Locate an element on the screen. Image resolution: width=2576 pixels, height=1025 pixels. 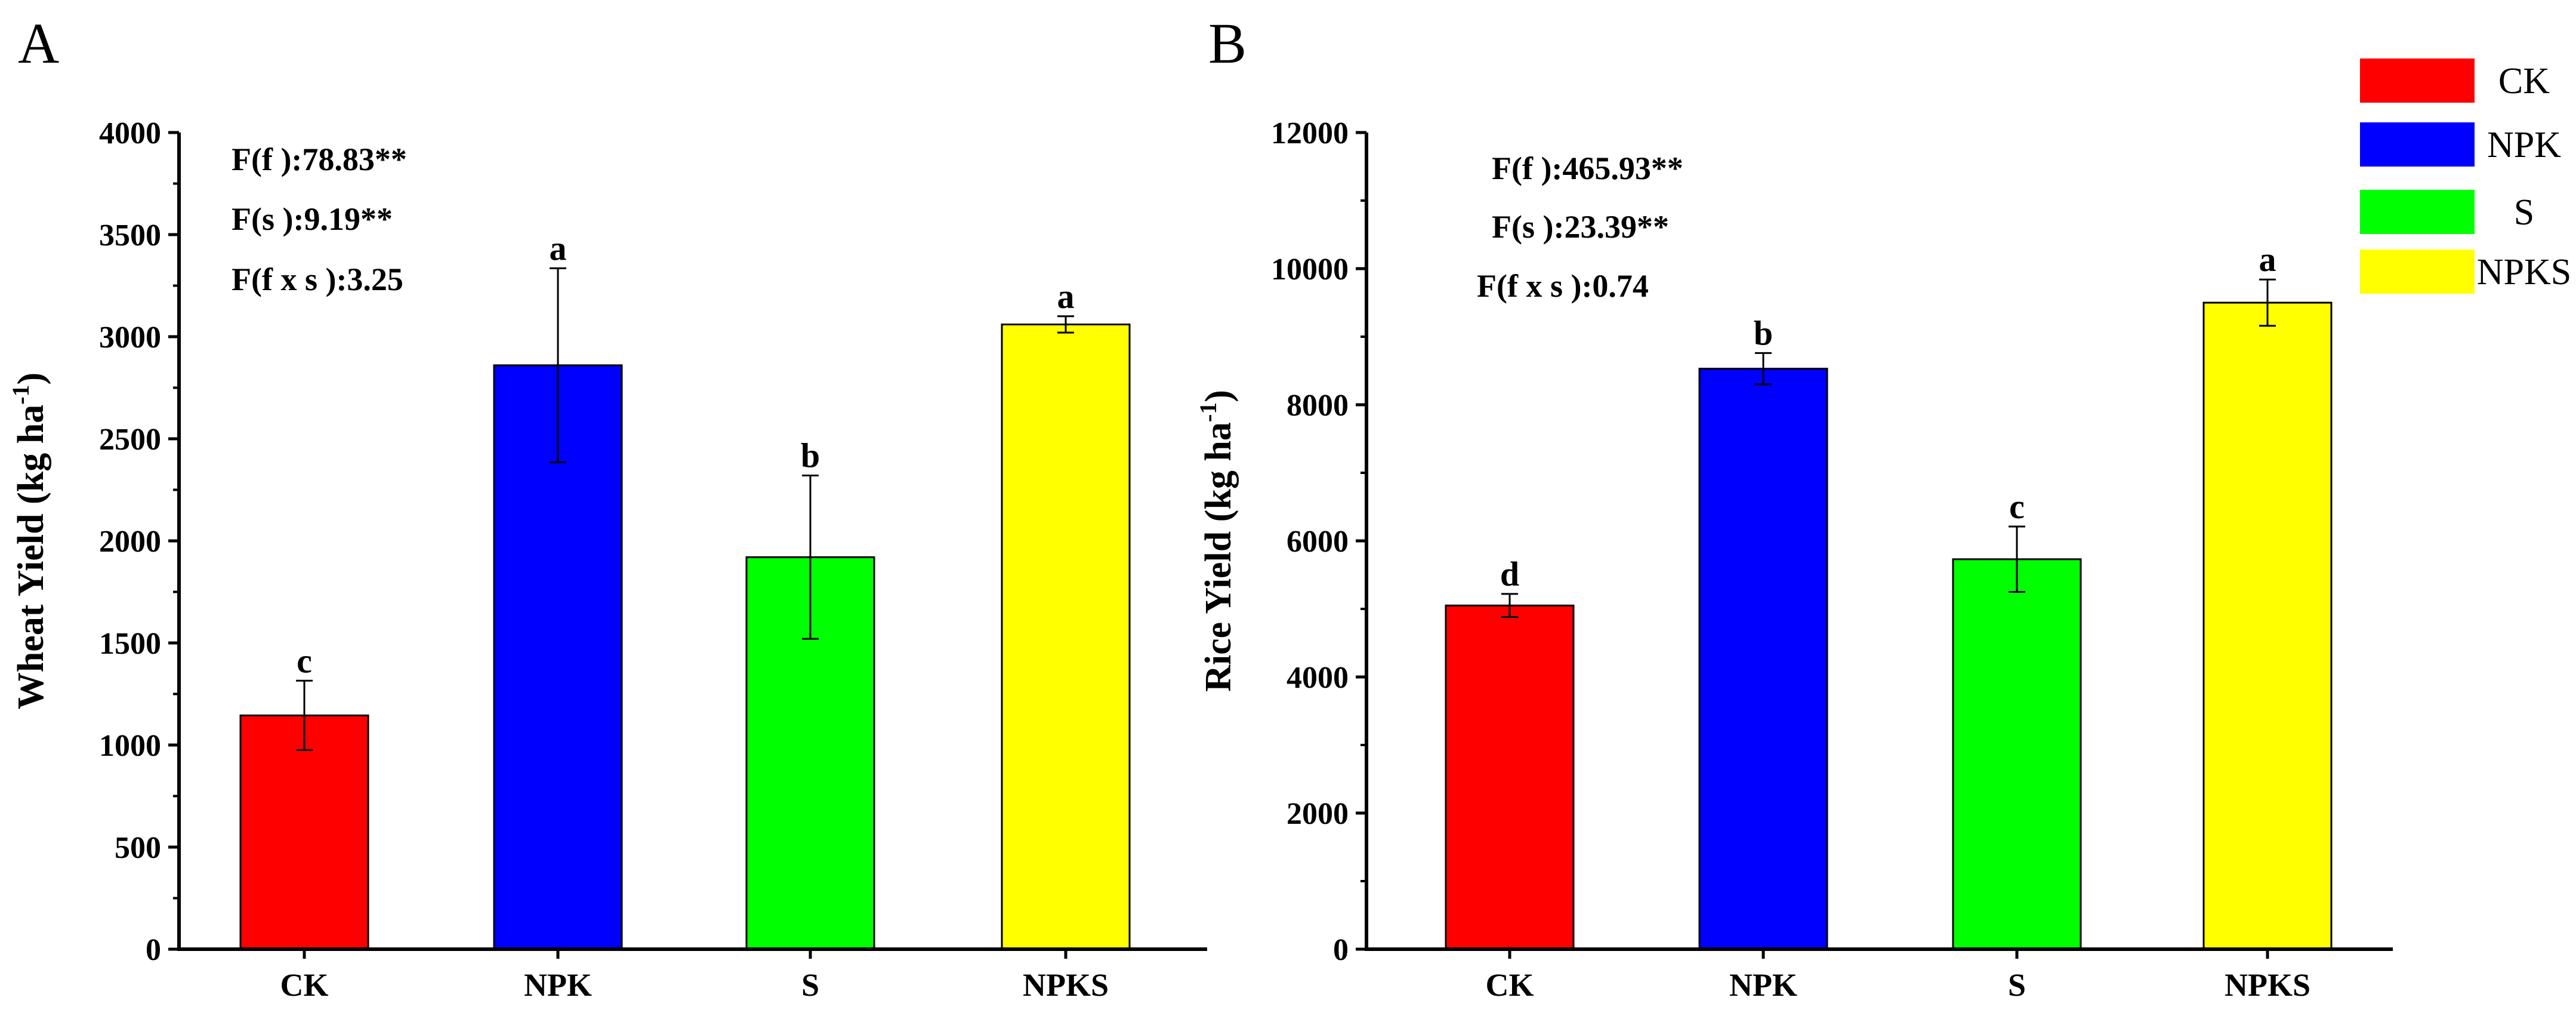
legend-label-npks: NPKS is located at coordinates (2525, 272).